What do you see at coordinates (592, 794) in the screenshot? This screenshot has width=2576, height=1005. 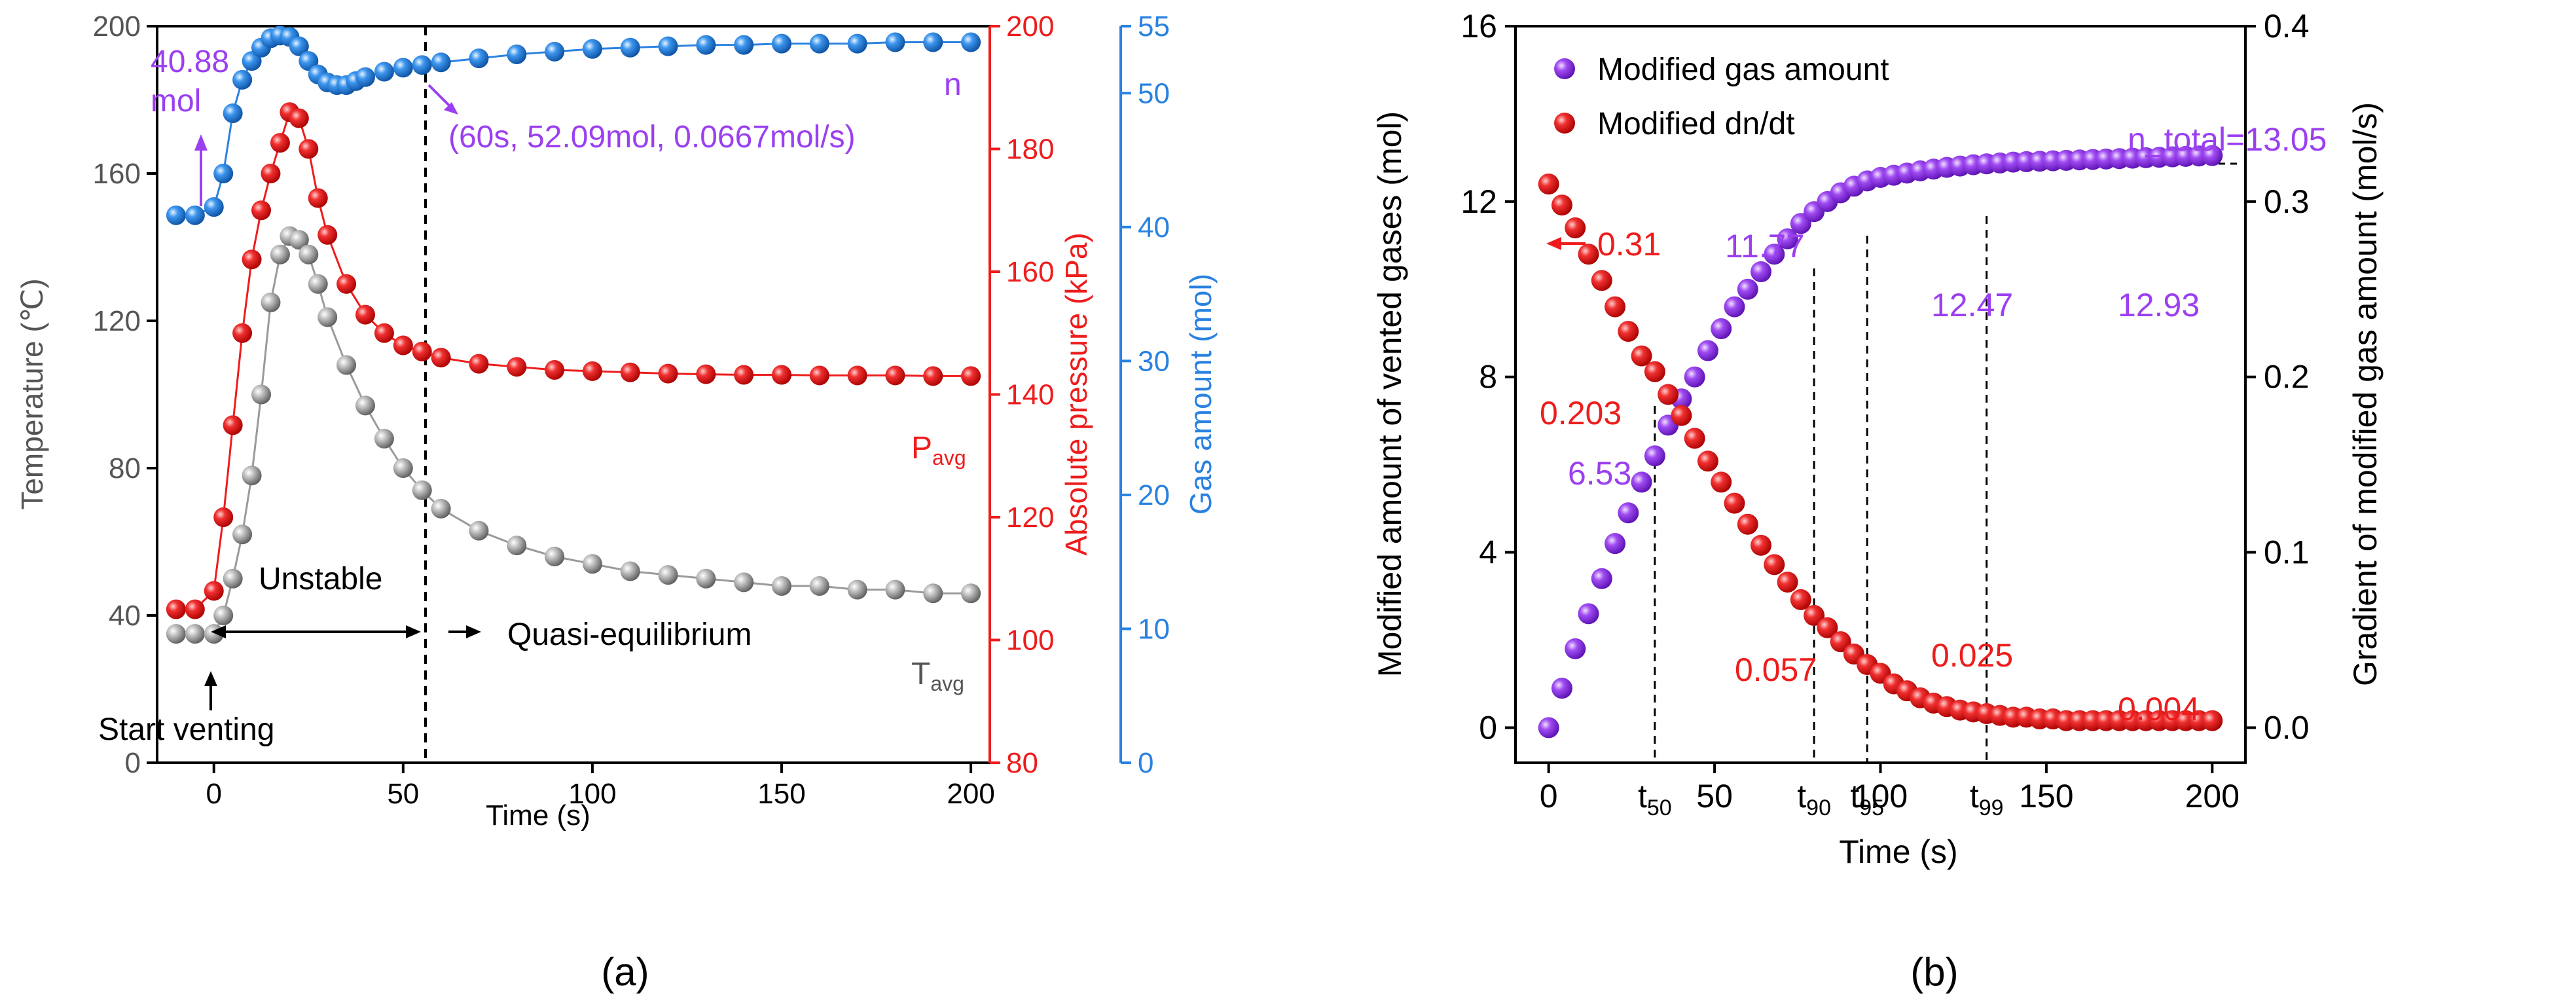 I see `tick-label-a-x: 100` at bounding box center [592, 794].